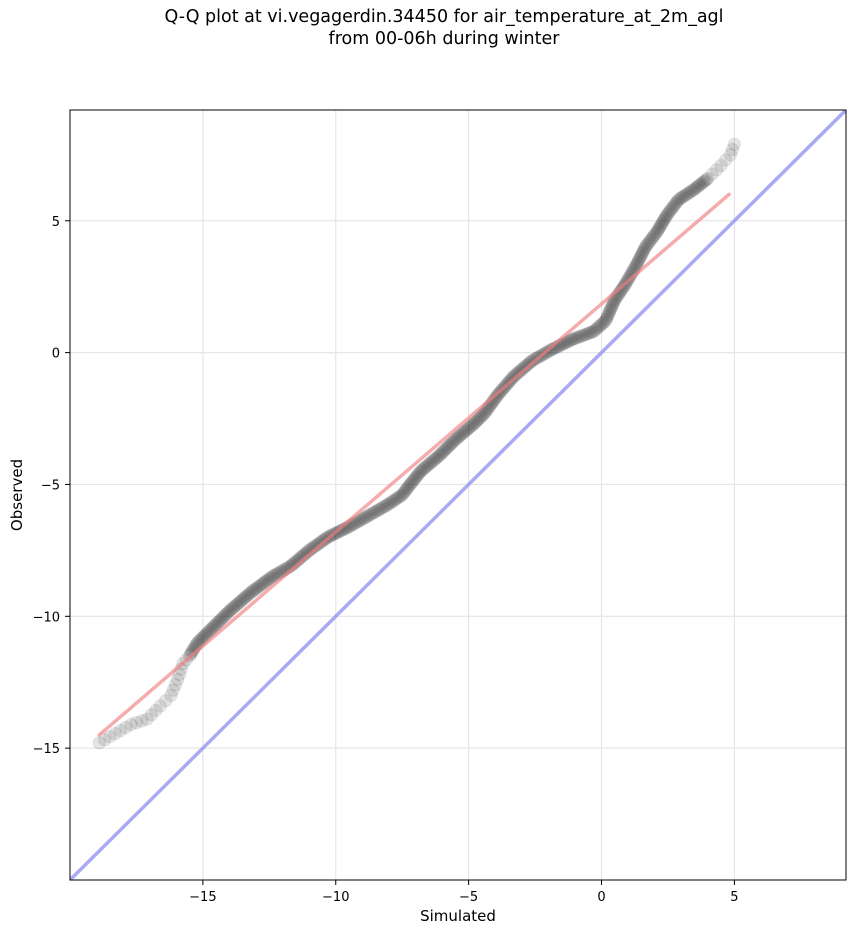  Describe the element at coordinates (50, 485) in the screenshot. I see `y-tick-label: −5` at that location.